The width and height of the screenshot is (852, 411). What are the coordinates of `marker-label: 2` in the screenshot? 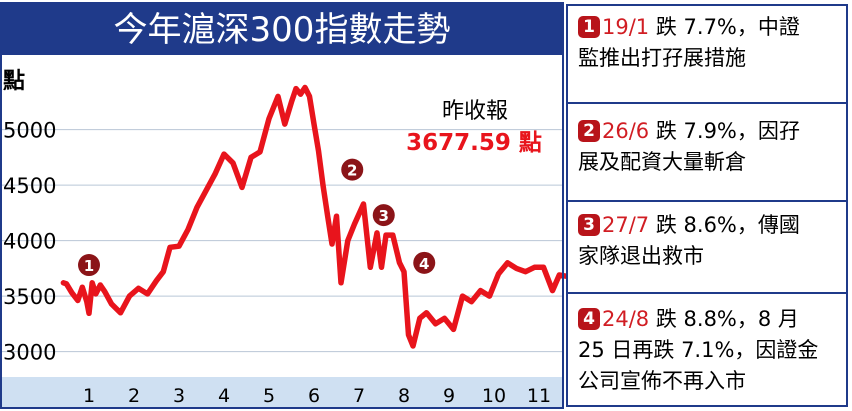 It's located at (352, 171).